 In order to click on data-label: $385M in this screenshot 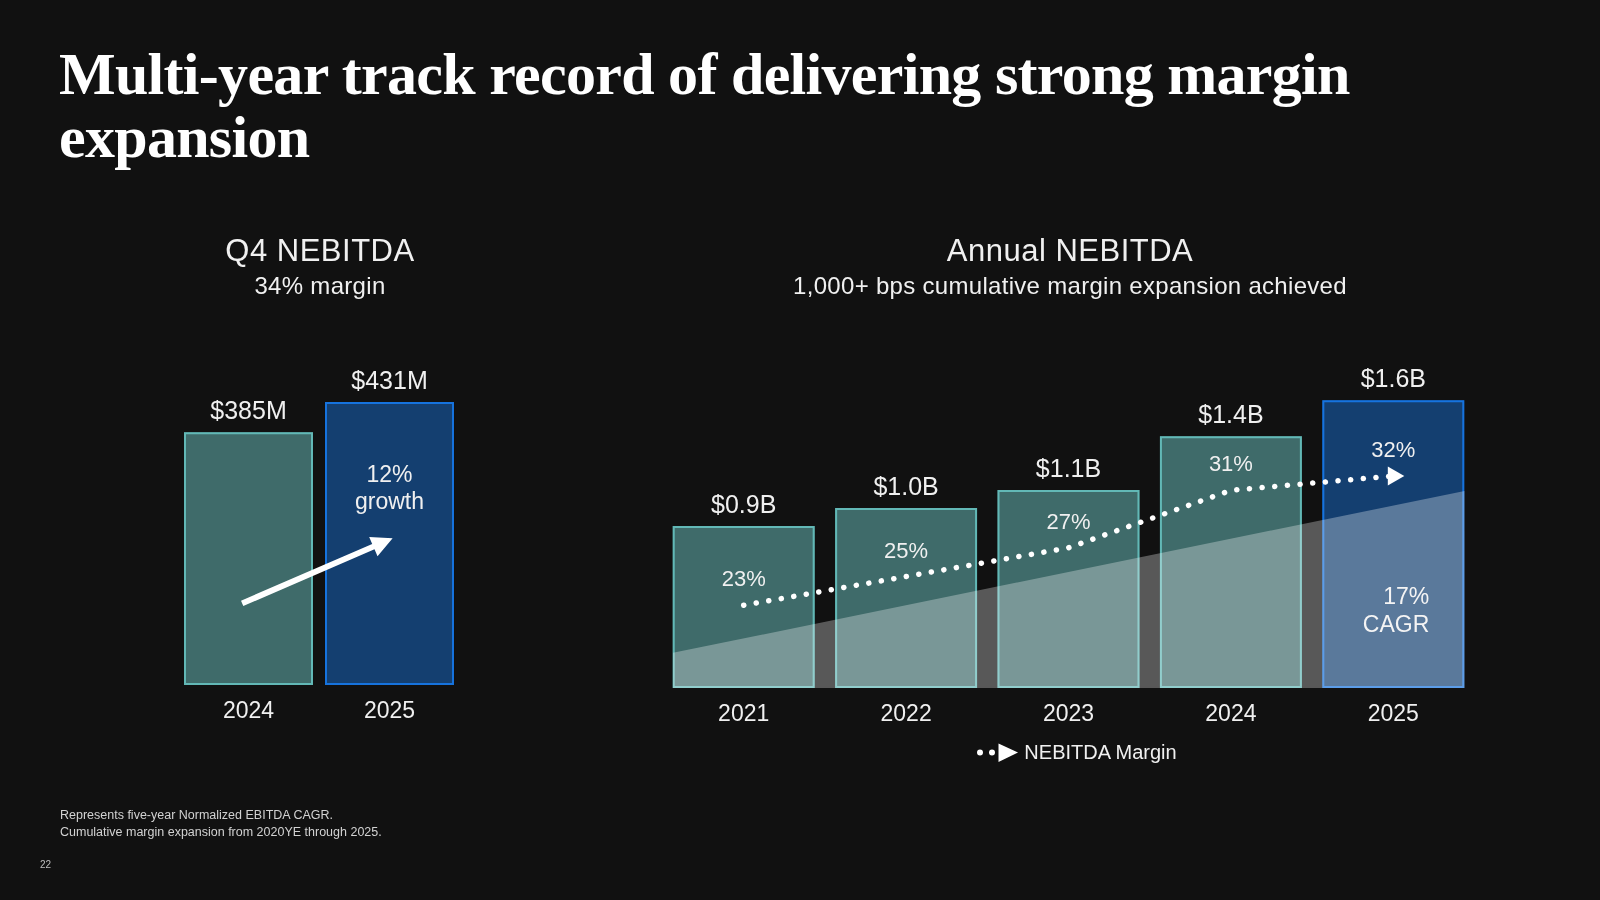, I will do `click(248, 410)`.